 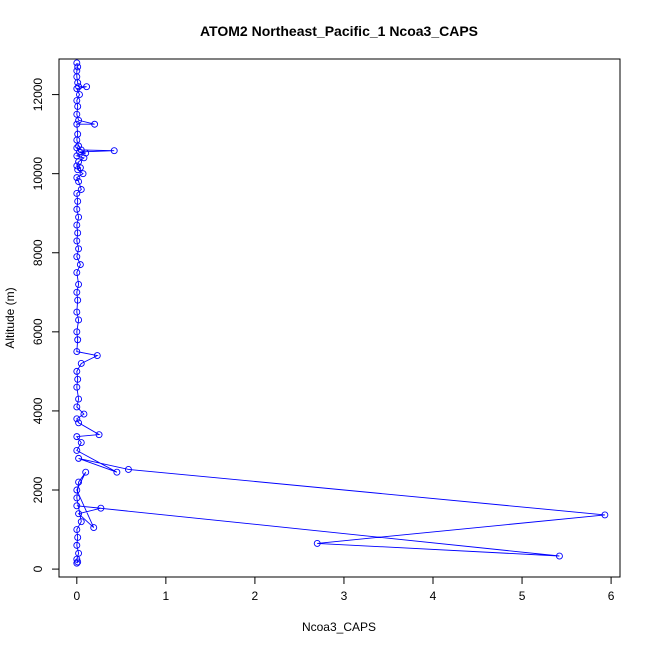 I want to click on chart-title: ATOM2 Northeast_Pacific_1 Ncoa3_CAPS, so click(x=339, y=31).